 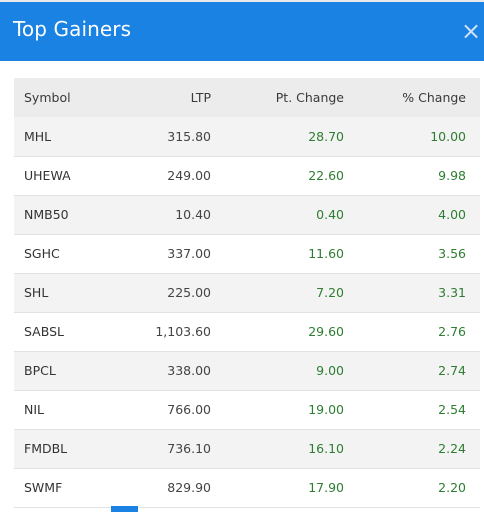 I want to click on pt-change-cell: 0.40, so click(x=291, y=215).